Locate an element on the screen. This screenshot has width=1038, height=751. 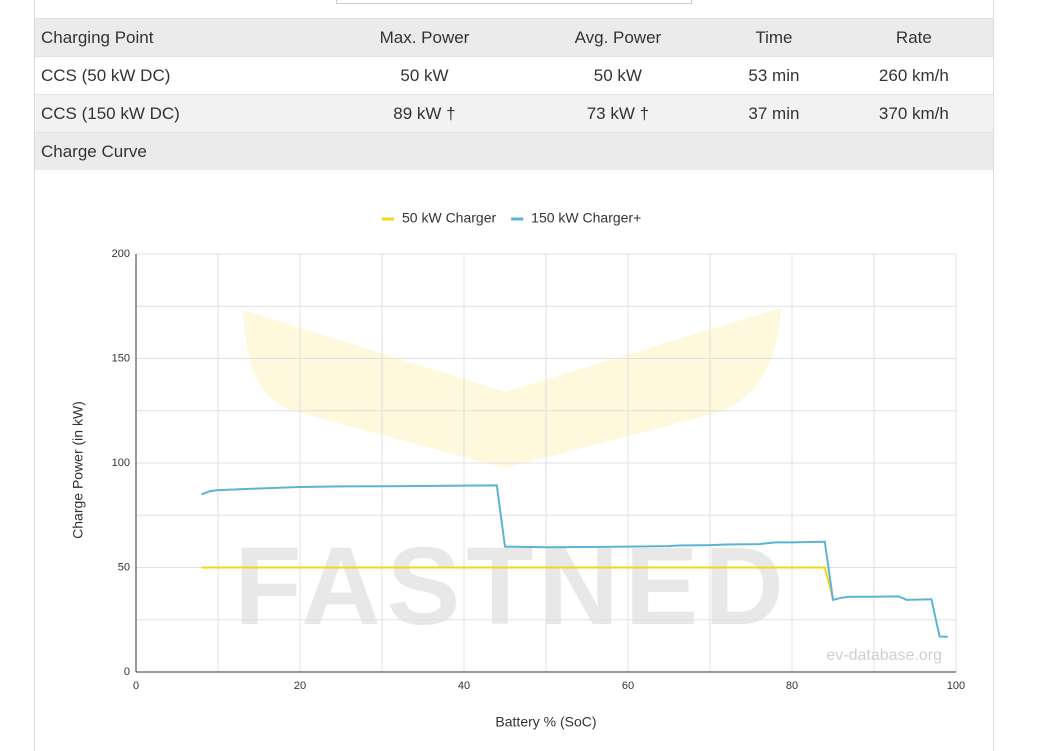
data-row: CCS (50 kW DC) 50 kW 50 kW 53 min 260 km/h is located at coordinates (514, 75).